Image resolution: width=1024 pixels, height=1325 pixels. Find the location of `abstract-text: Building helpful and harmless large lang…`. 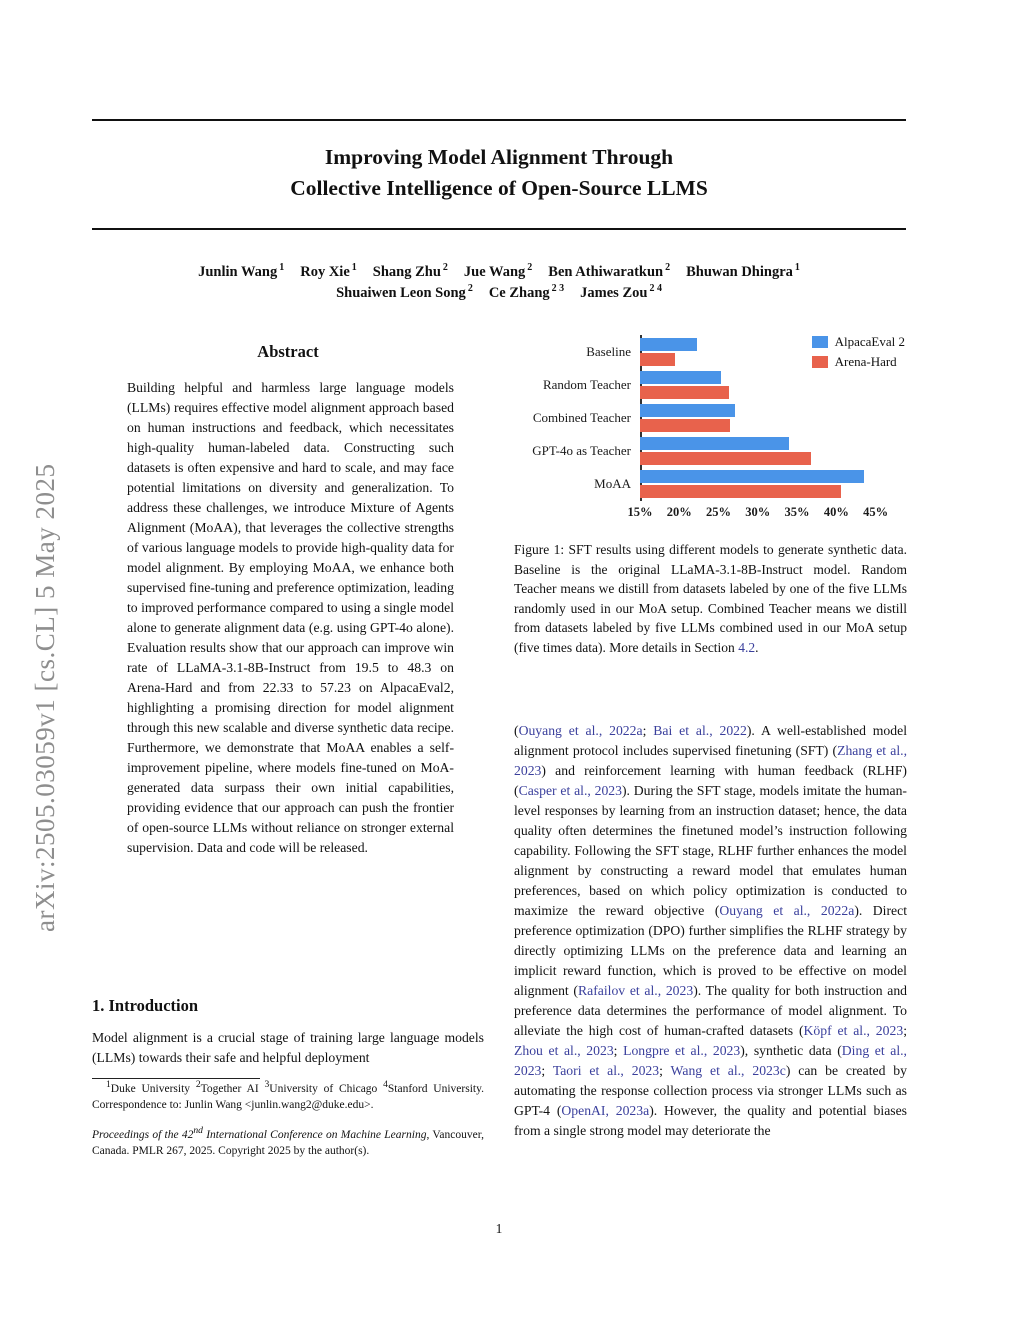

abstract-text: Building helpful and harmless large lang… is located at coordinates (290, 617).